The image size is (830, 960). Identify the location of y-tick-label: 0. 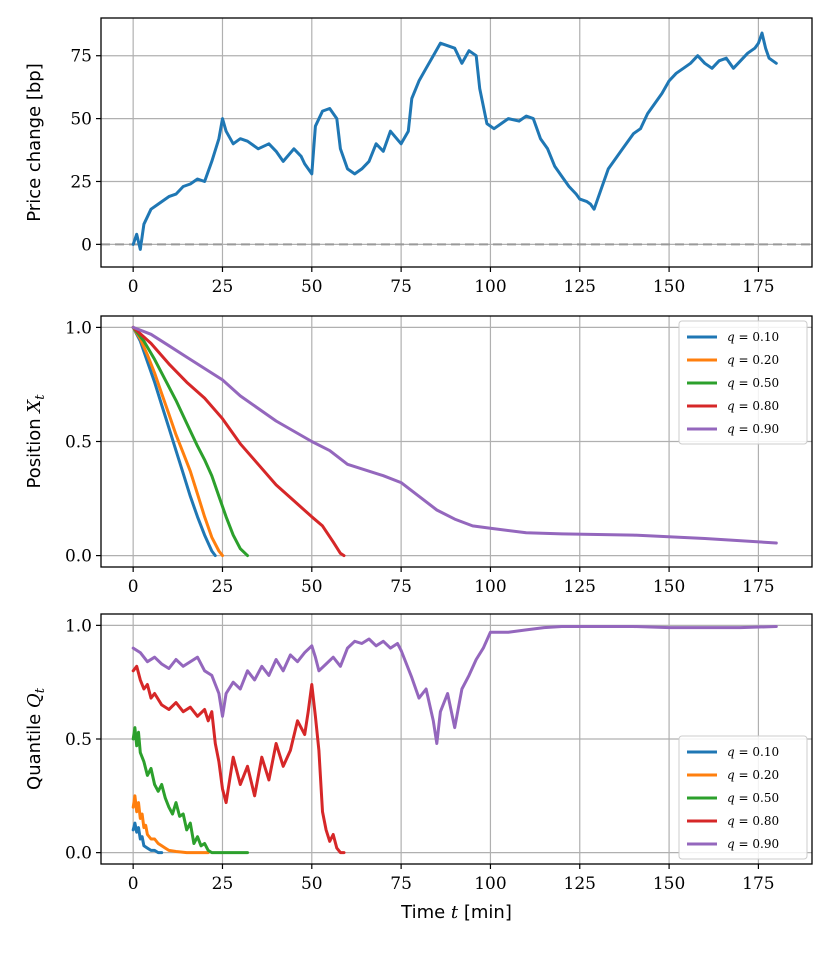
(86, 245).